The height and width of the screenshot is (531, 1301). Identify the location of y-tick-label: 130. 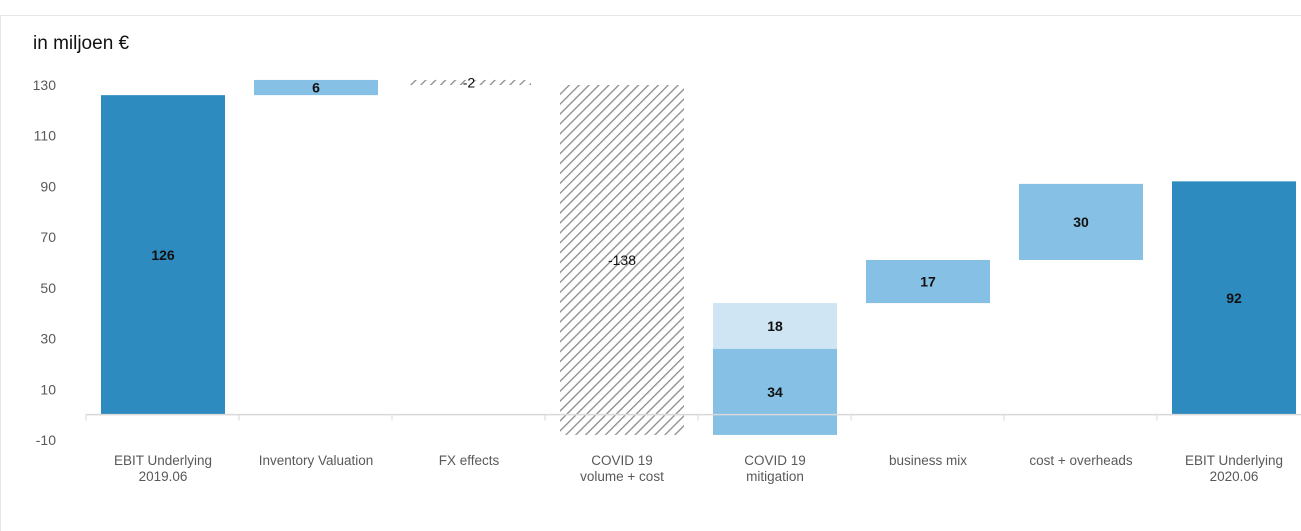
(45, 85).